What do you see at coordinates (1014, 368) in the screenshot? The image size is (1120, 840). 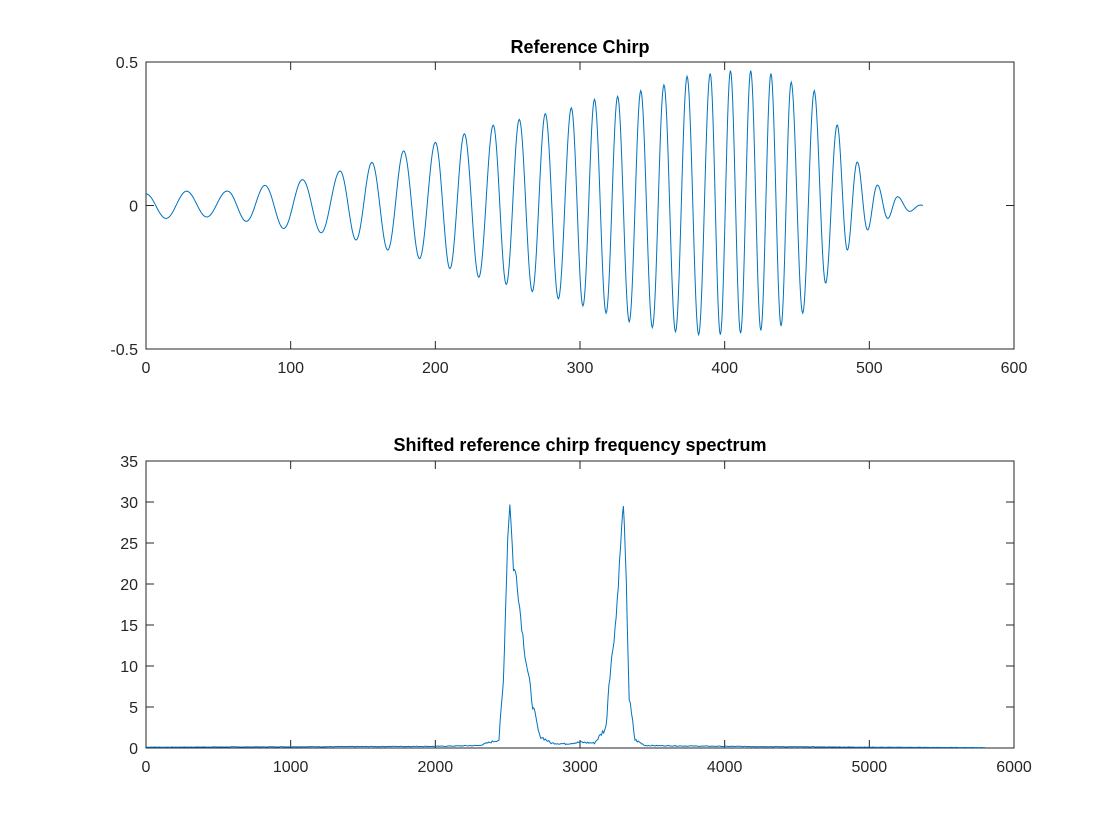 I see `x-tick-label: 600` at bounding box center [1014, 368].